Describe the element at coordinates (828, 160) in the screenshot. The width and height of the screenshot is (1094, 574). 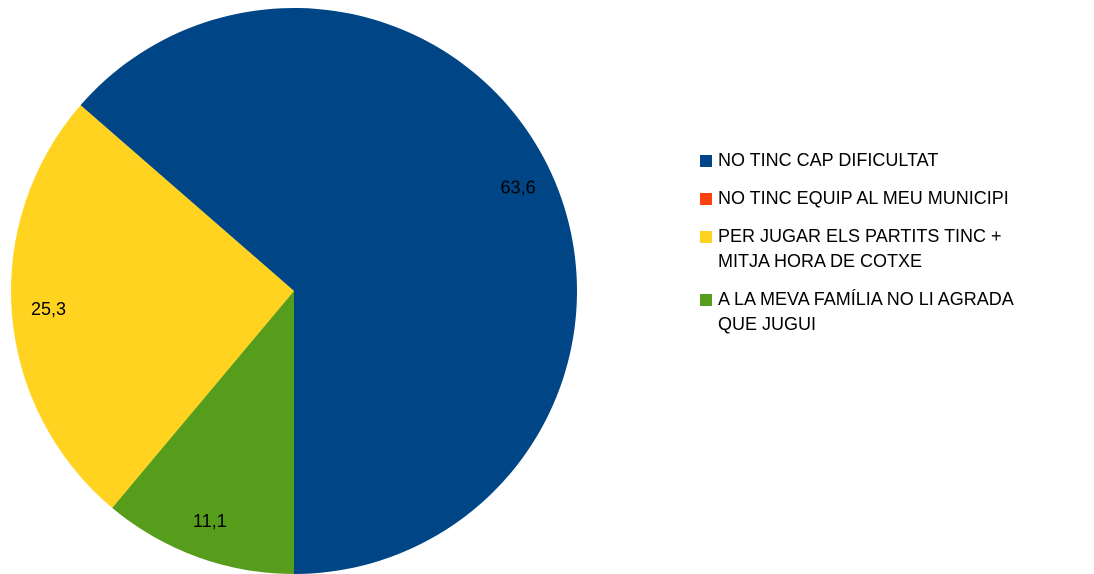
I see `legend-label: NO TINC CAP DIFICULTAT` at that location.